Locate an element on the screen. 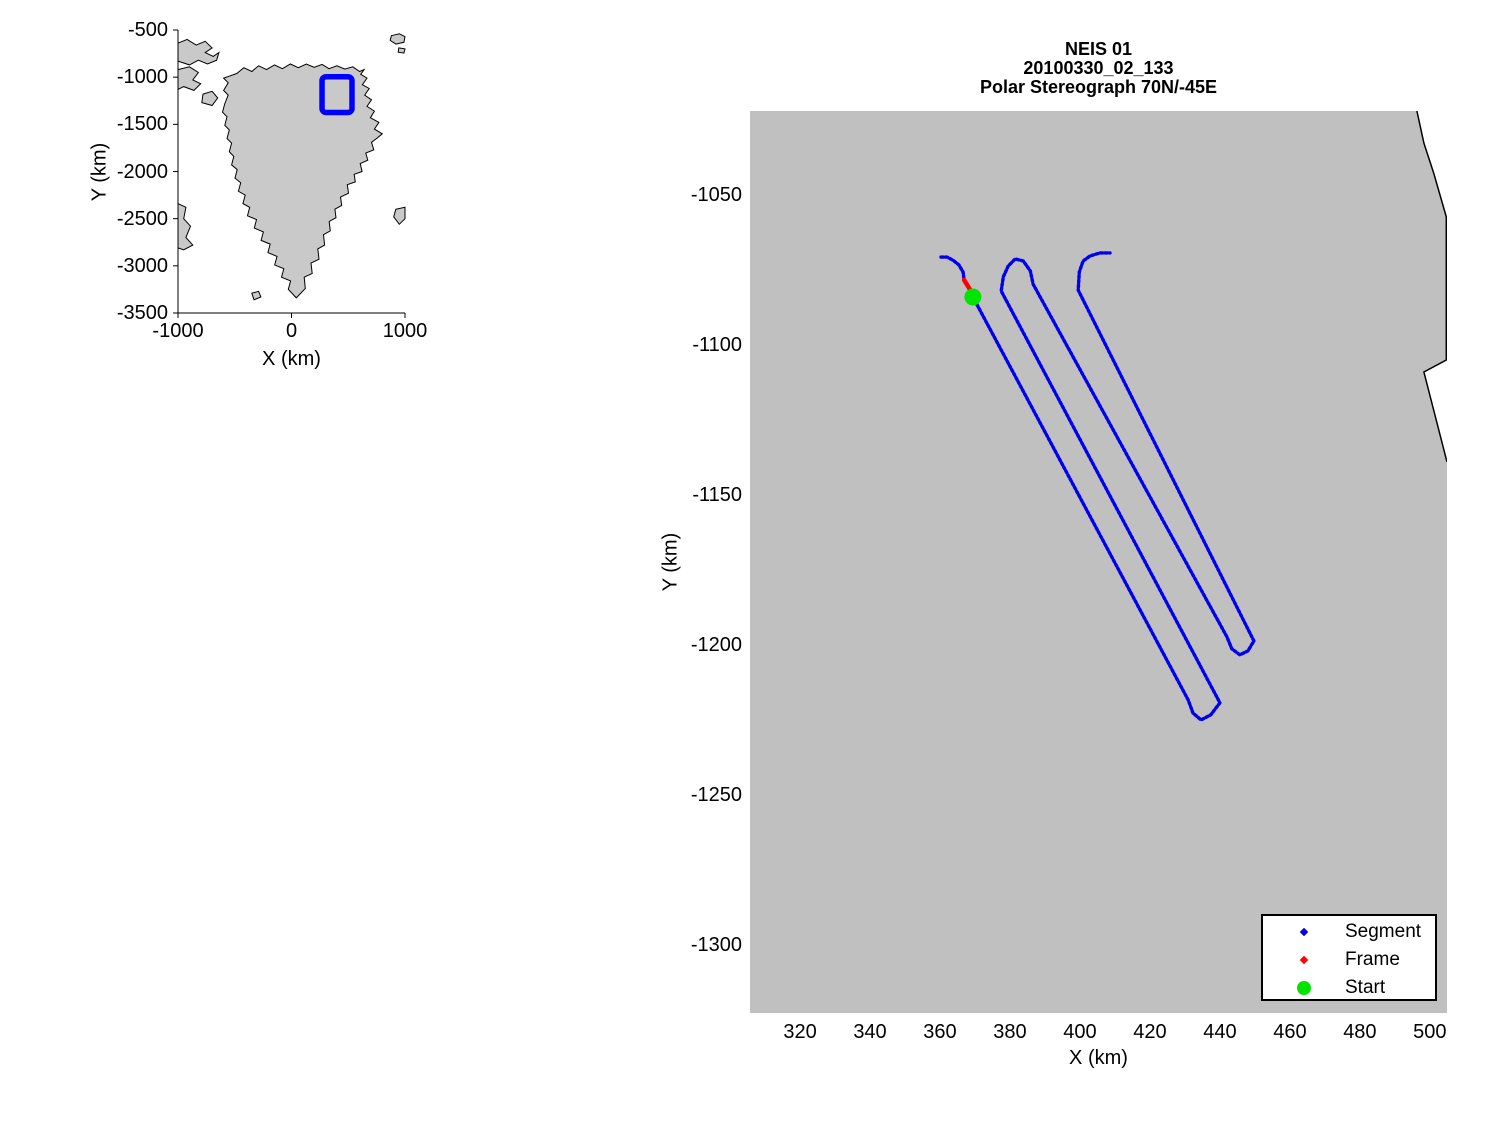 This screenshot has height=1125, width=1500. xtick-label: -1000 is located at coordinates (178, 331).